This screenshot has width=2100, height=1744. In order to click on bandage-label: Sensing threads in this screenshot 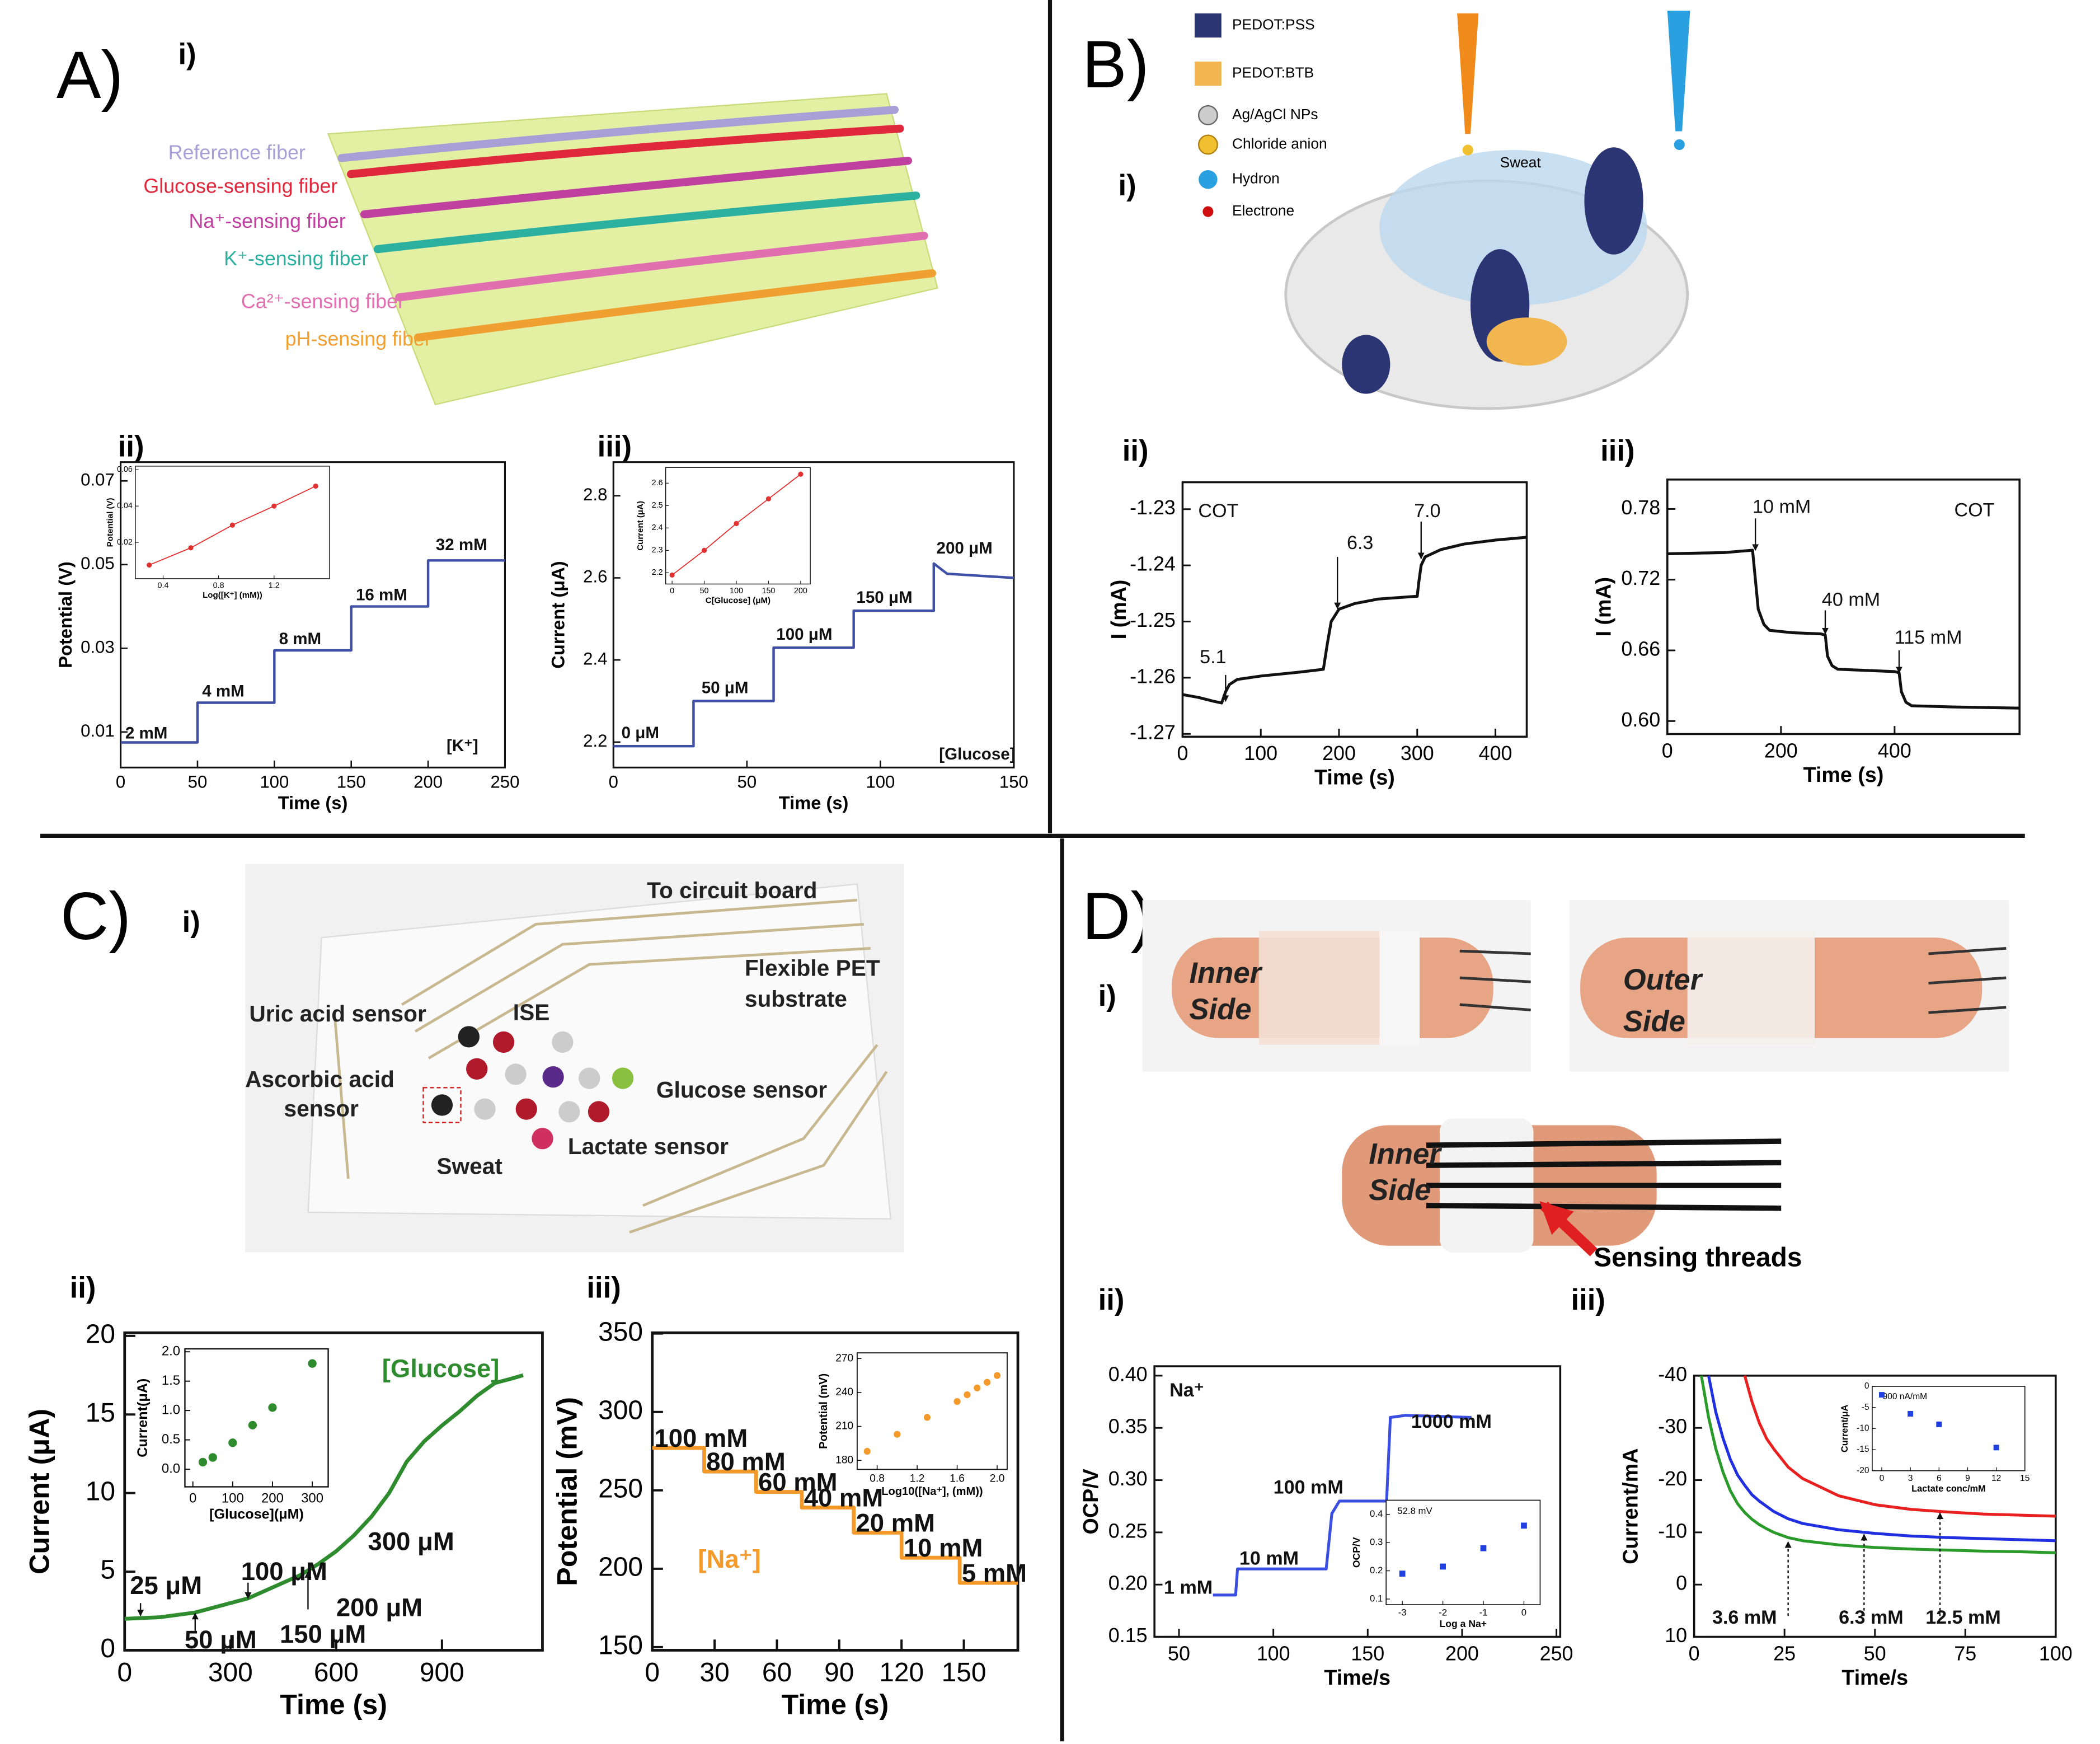, I will do `click(1698, 1257)`.